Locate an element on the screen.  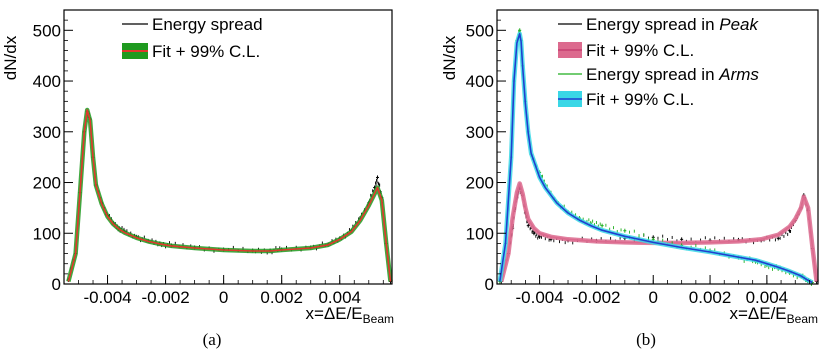
panel-b-x-tick-label-3: 0.002 is located at coordinates (710, 297).